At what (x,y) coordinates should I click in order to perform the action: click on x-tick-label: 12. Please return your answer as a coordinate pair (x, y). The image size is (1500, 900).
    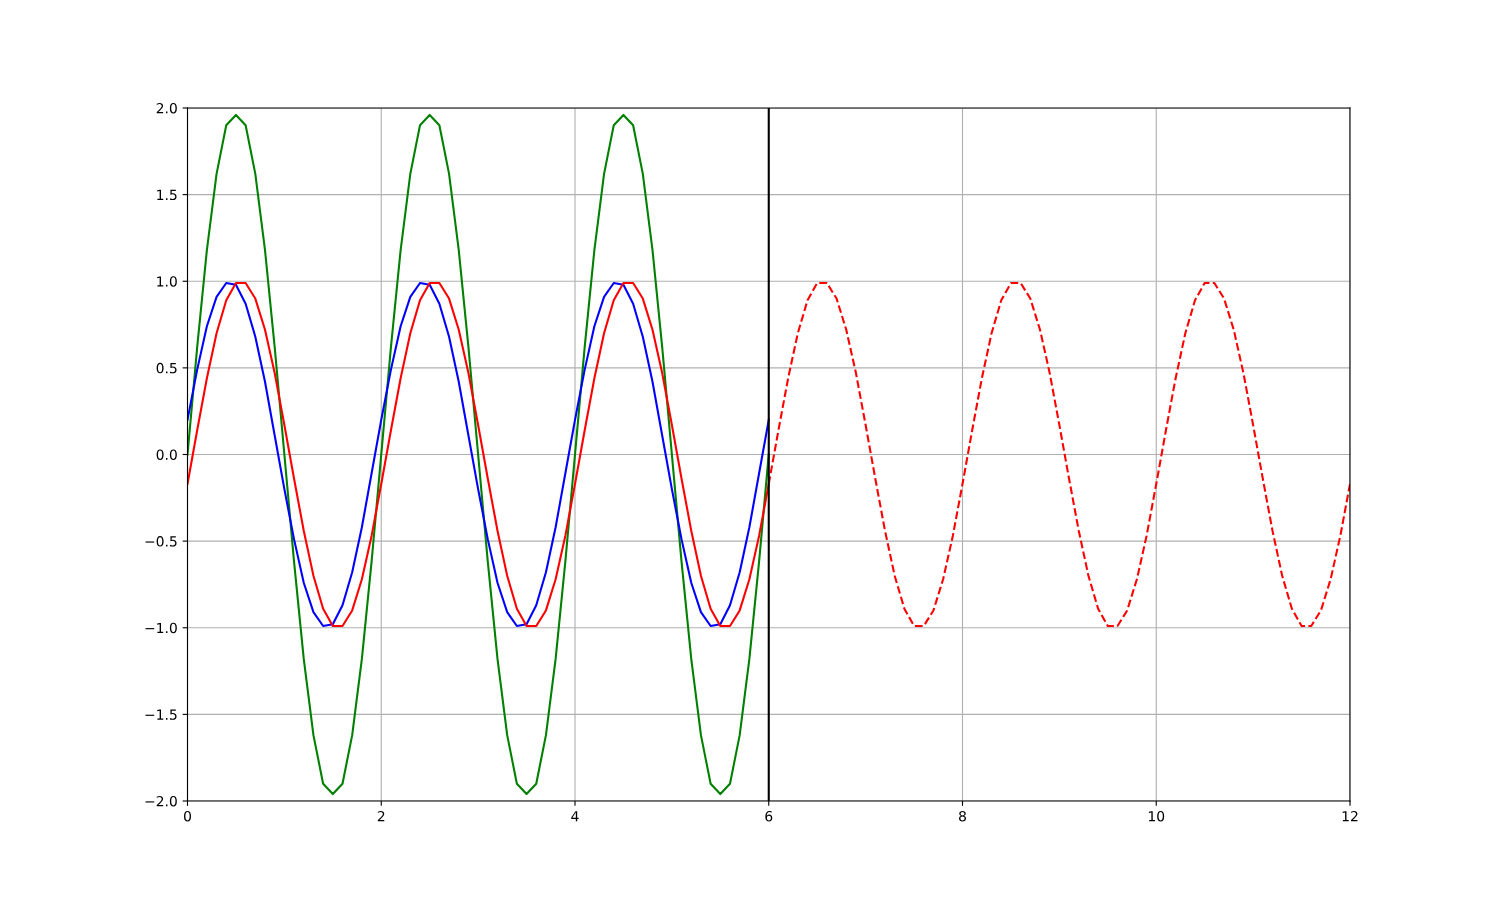
    Looking at the image, I should click on (1350, 816).